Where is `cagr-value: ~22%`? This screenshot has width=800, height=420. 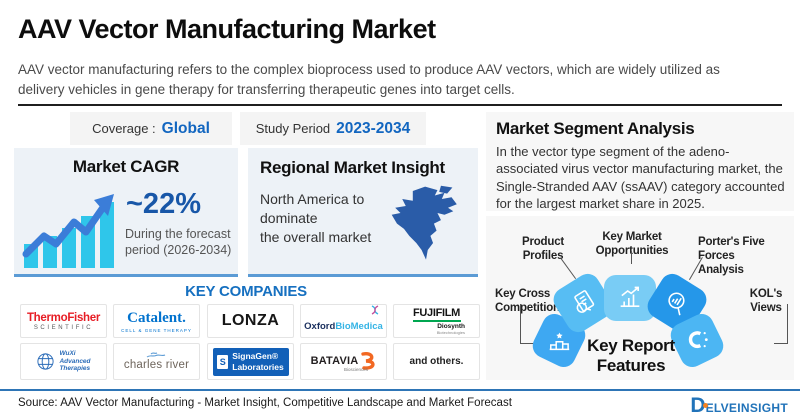 cagr-value: ~22% is located at coordinates (163, 204).